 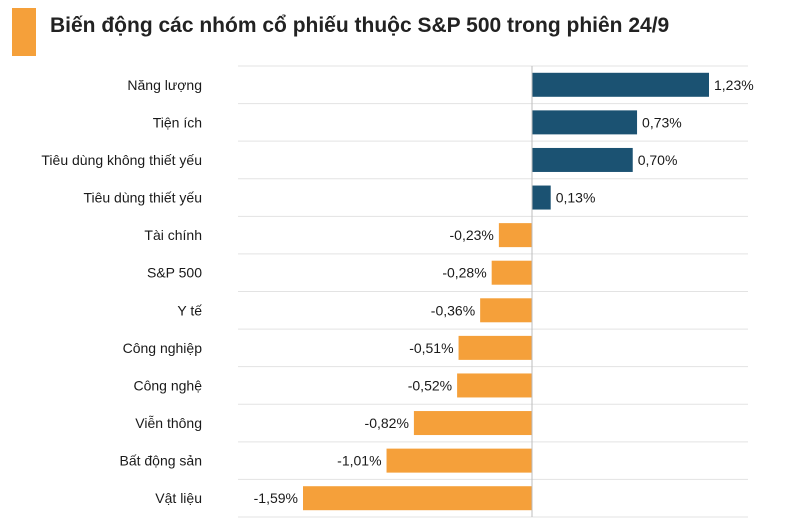 I want to click on value-label: 0,70%, so click(x=658, y=160).